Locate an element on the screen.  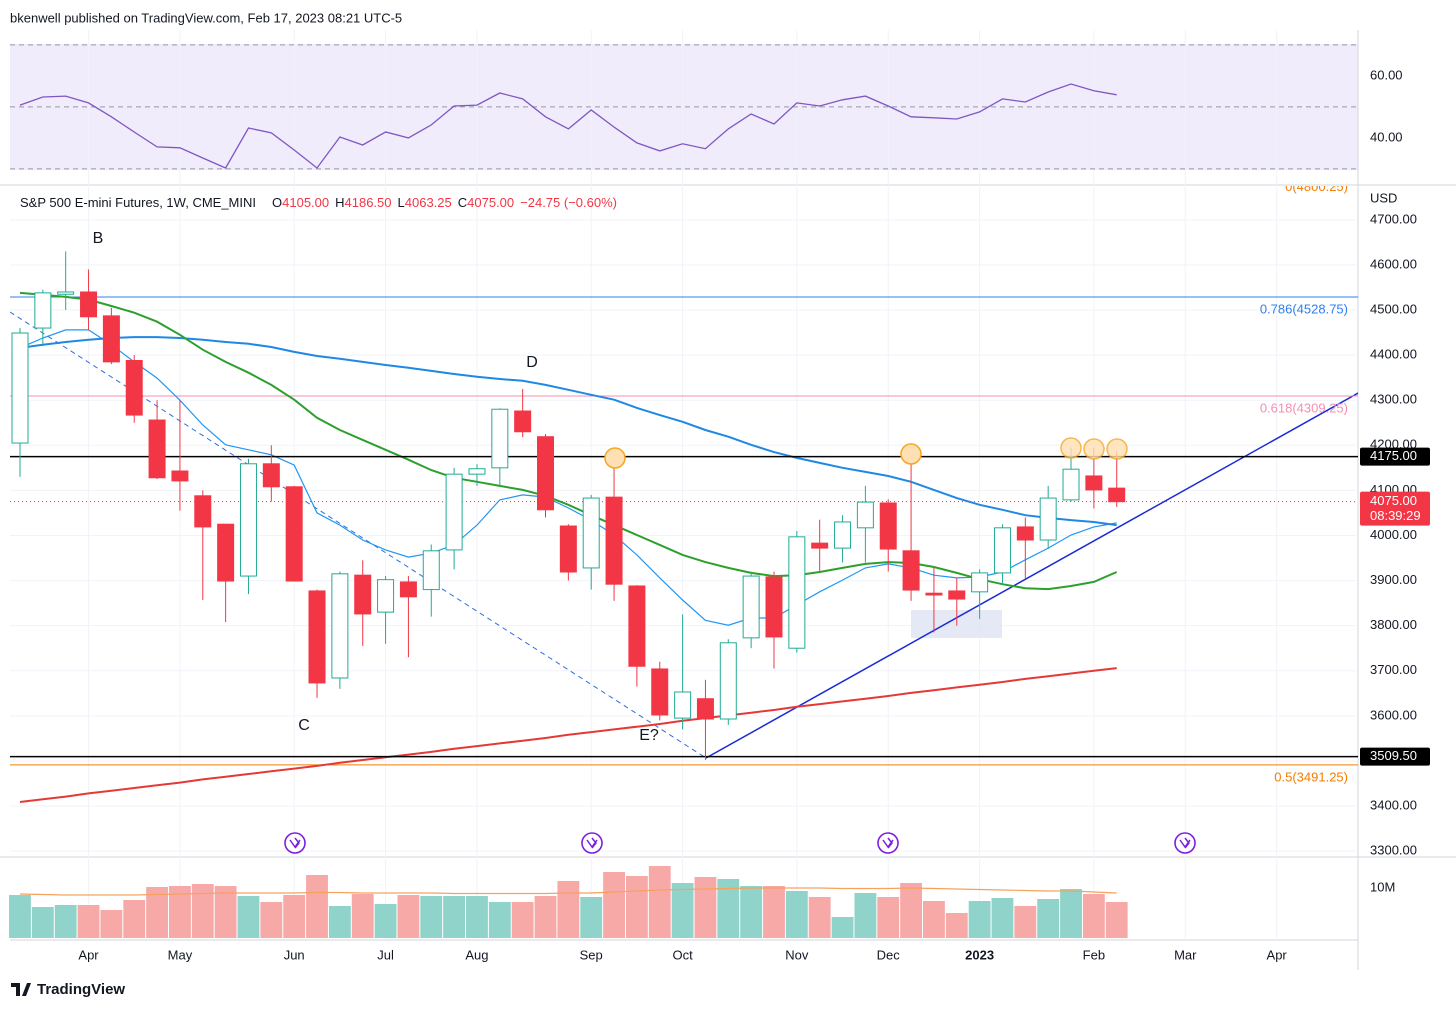
x-tick-label: Dec is located at coordinates (889, 954).